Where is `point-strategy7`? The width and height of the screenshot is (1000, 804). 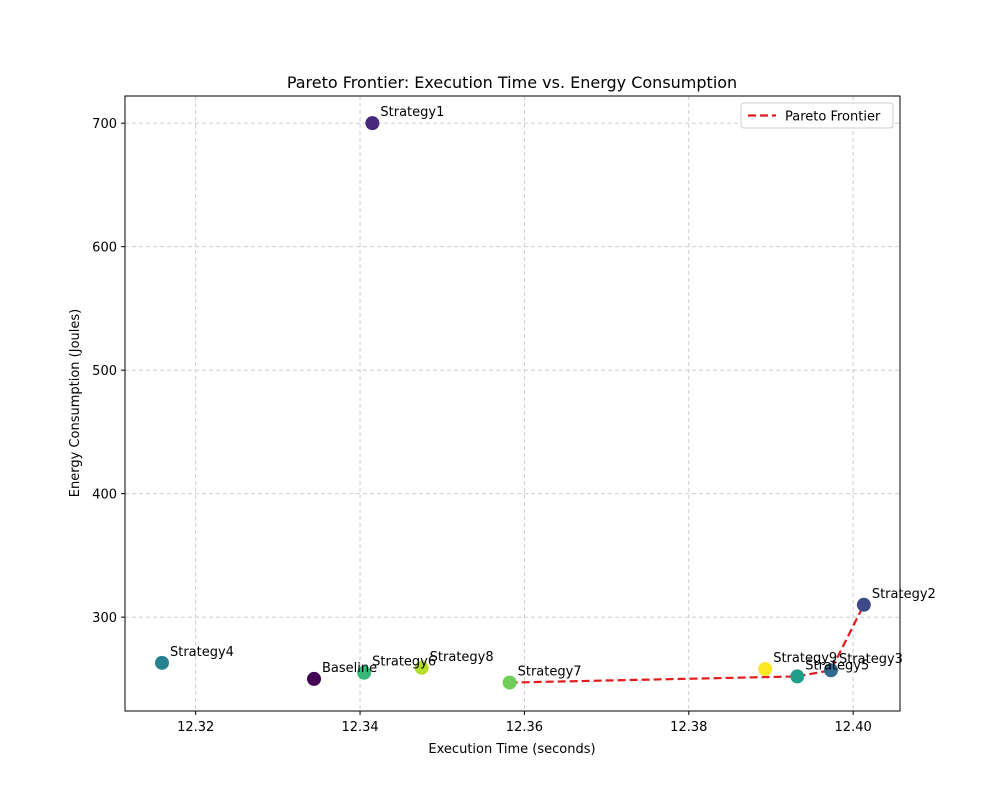
point-strategy7 is located at coordinates (509, 682).